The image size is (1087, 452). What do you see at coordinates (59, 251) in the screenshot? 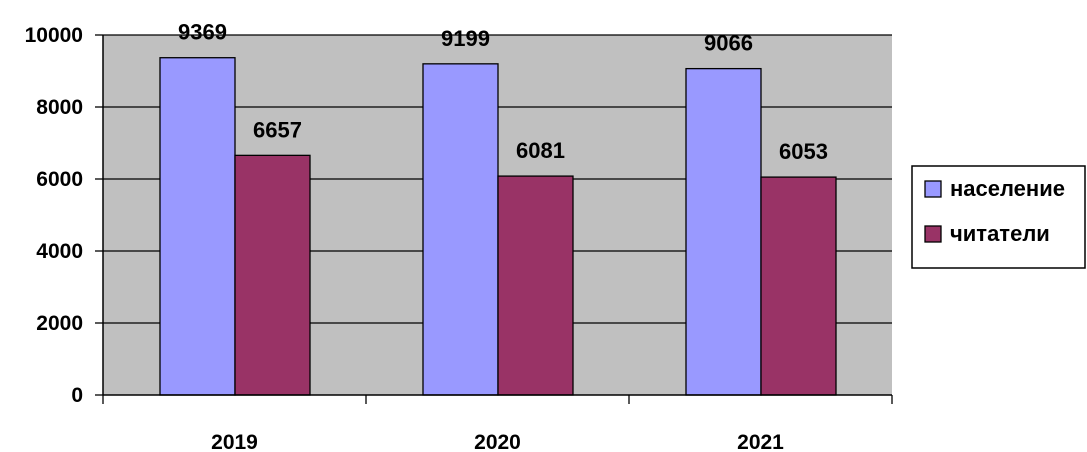
I see `y-tick-label: 4000` at bounding box center [59, 251].